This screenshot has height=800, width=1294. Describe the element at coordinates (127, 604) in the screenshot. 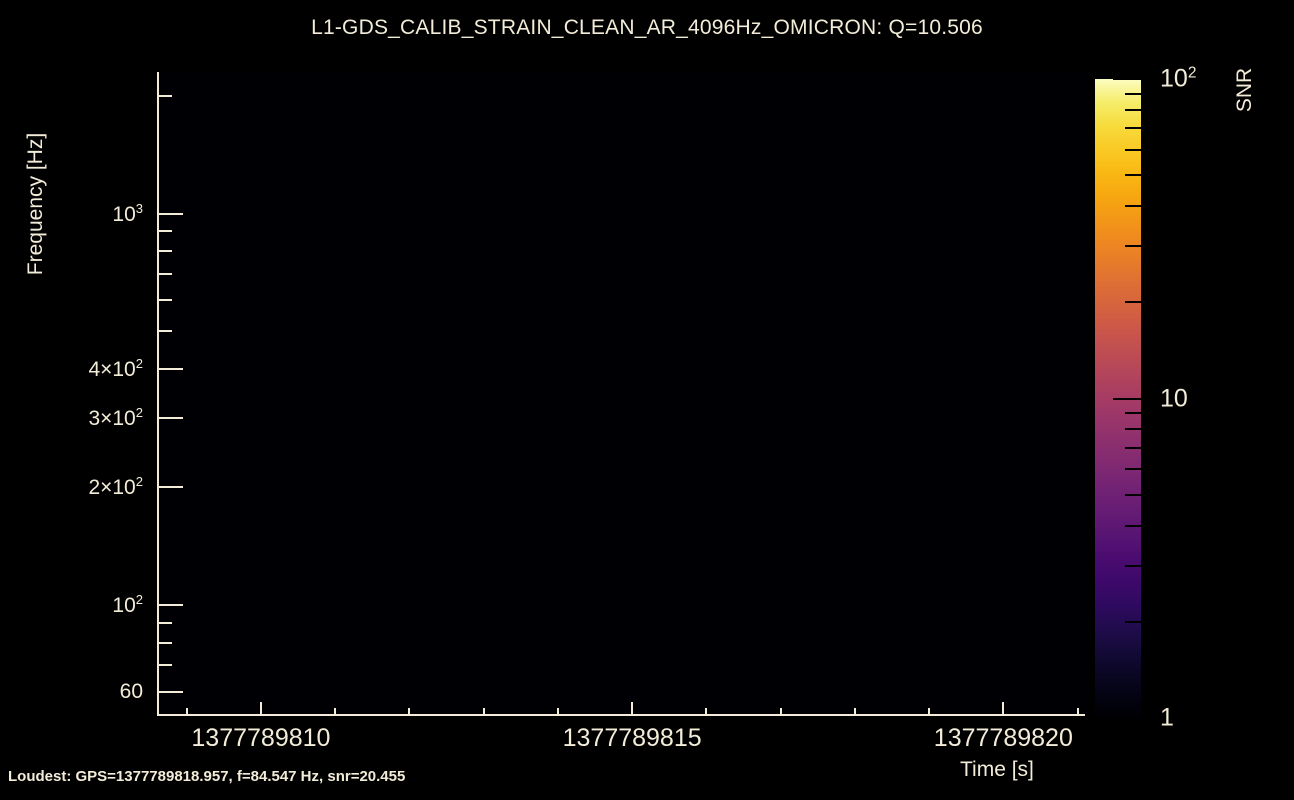

I see `y-axis-ticklabel: 10²` at that location.